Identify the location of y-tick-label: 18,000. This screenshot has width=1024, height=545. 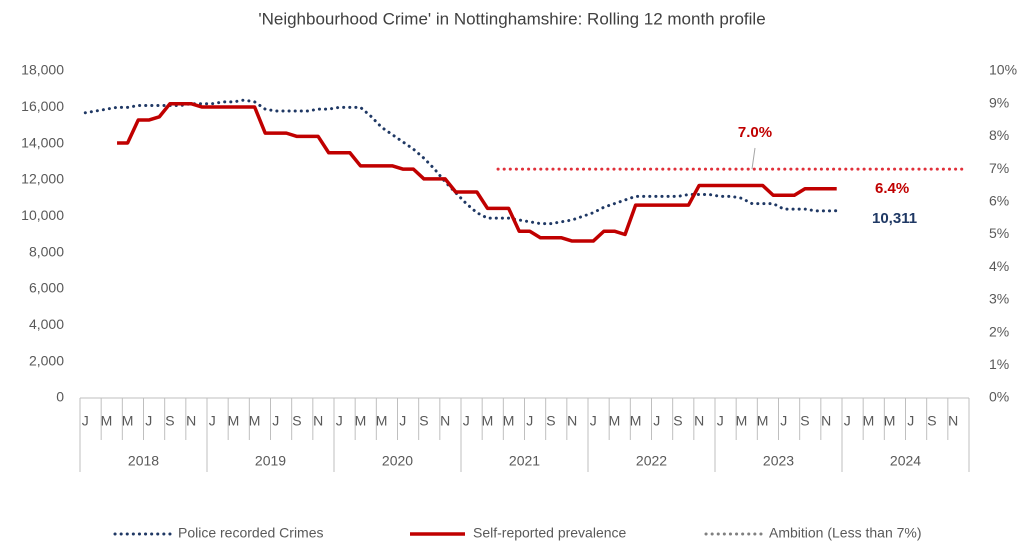
(42, 70).